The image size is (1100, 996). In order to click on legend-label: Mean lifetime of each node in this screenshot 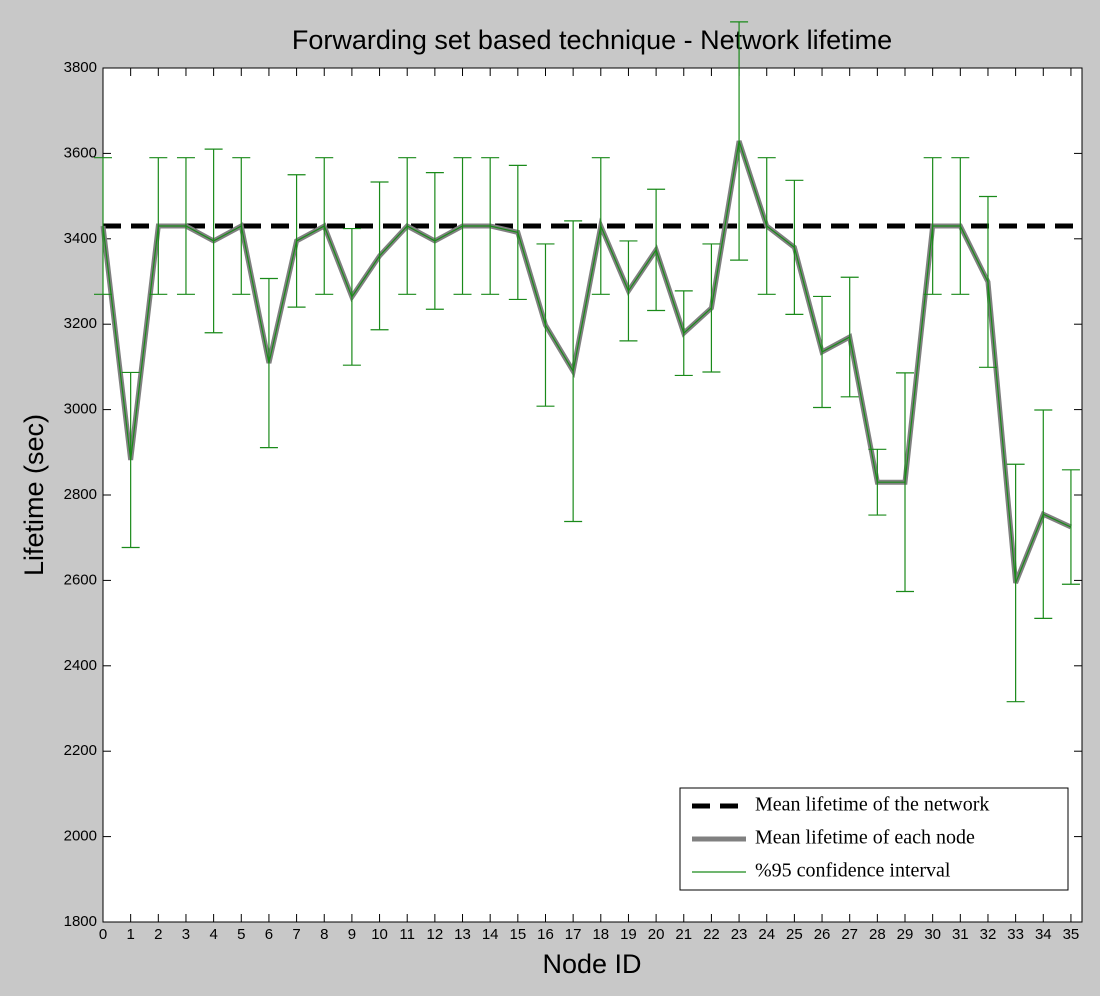, I will do `click(865, 838)`.